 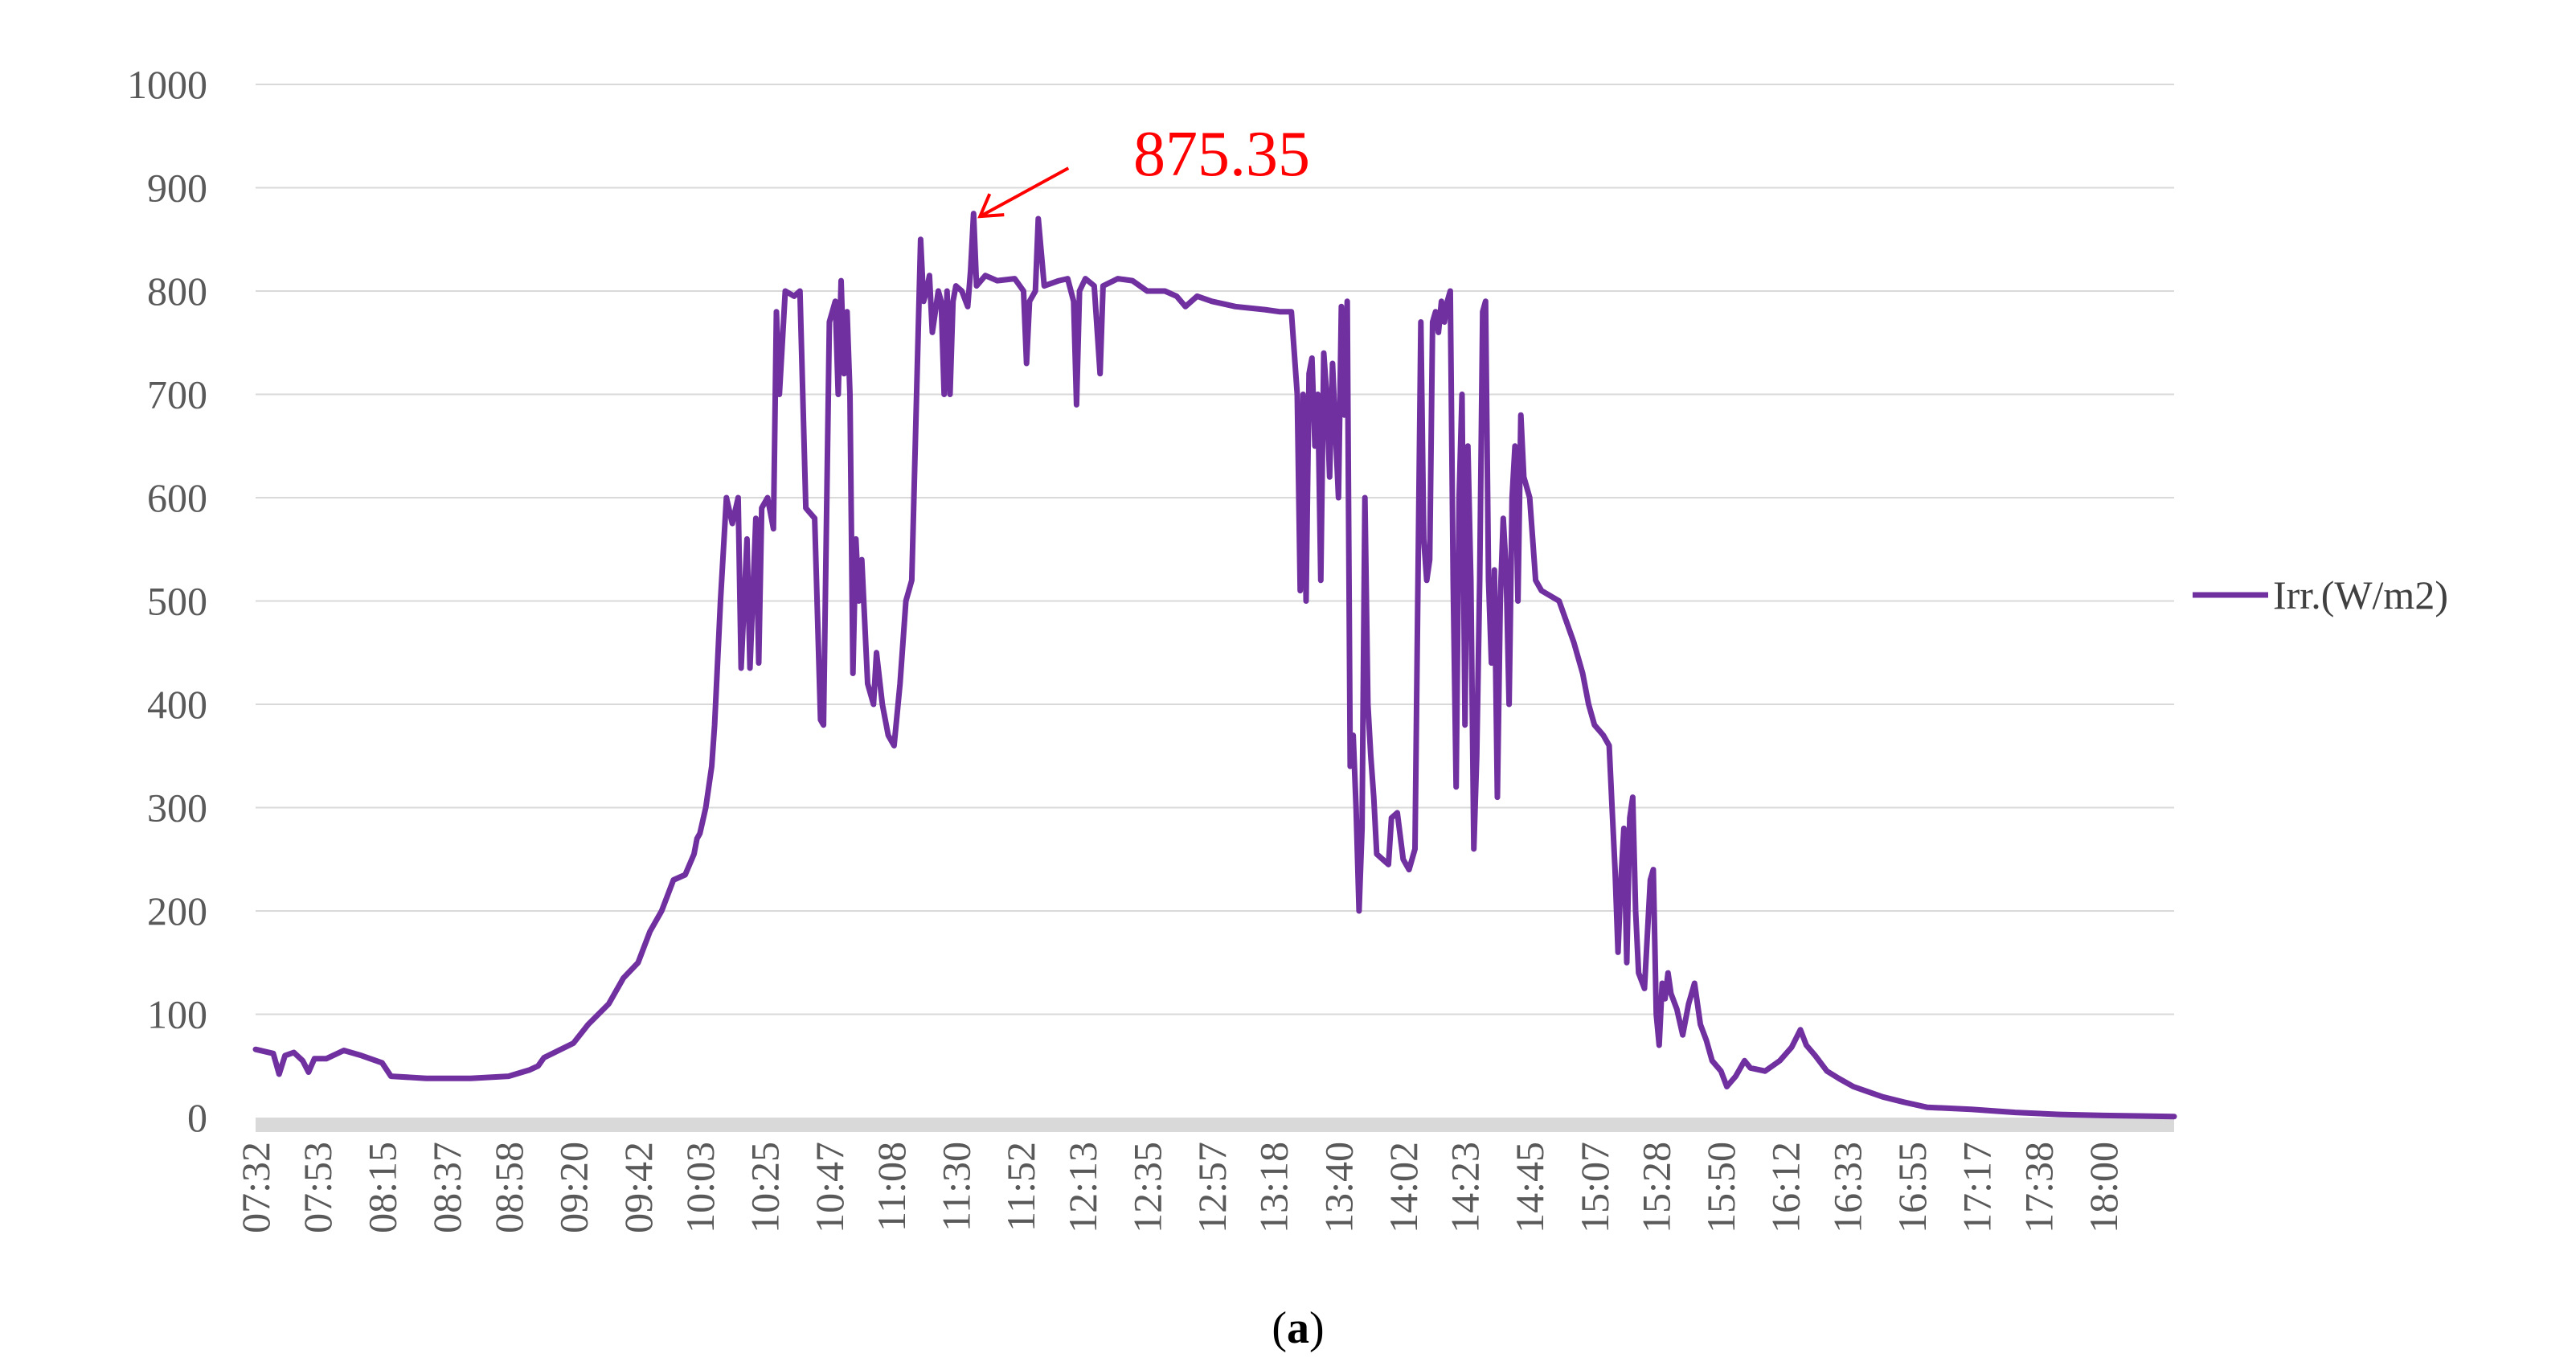 I want to click on y-tick-label: 600, so click(x=177, y=497).